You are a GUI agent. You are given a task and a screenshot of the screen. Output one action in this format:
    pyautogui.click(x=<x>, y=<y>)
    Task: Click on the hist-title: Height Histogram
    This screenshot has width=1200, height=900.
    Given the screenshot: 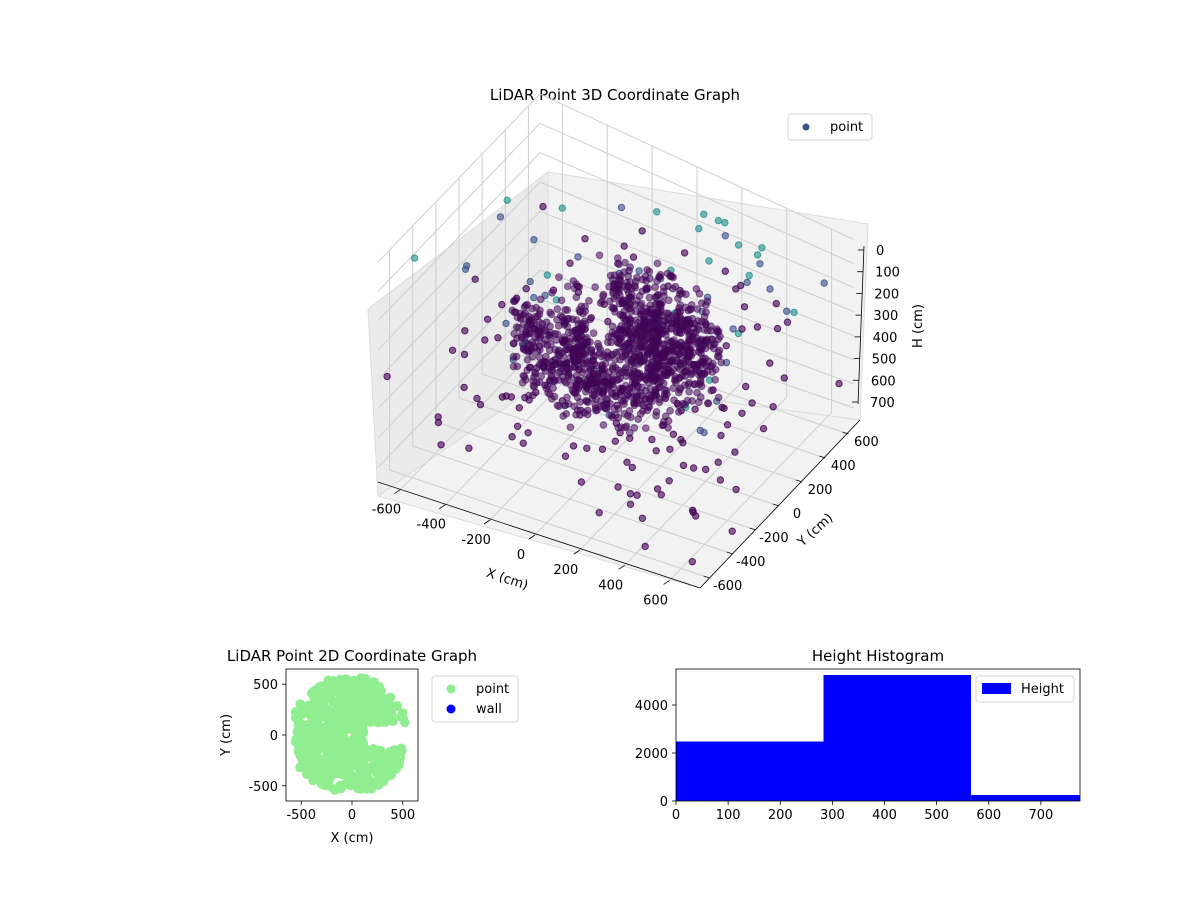 What is the action you would take?
    pyautogui.click(x=878, y=656)
    